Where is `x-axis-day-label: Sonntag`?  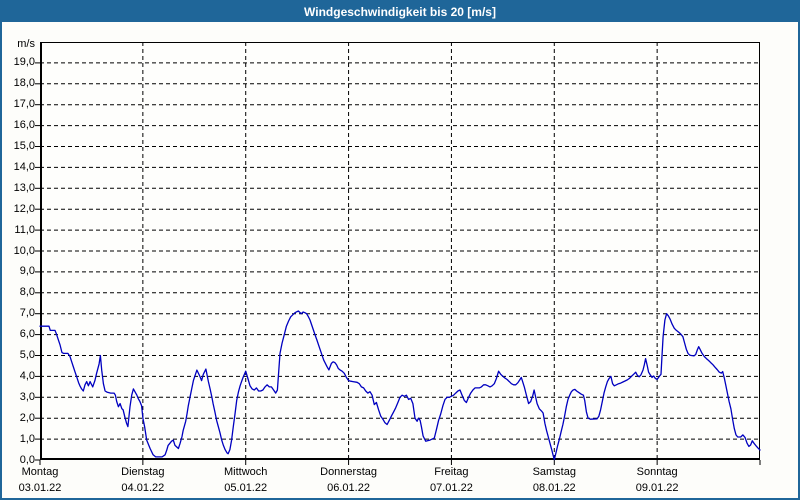
x-axis-day-label: Sonntag is located at coordinates (657, 472).